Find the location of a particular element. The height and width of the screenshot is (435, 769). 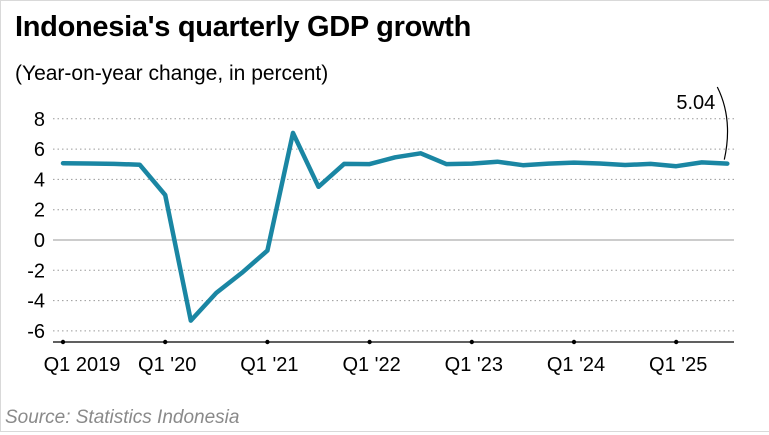

annotation-label: 5.04 is located at coordinates (695, 103).